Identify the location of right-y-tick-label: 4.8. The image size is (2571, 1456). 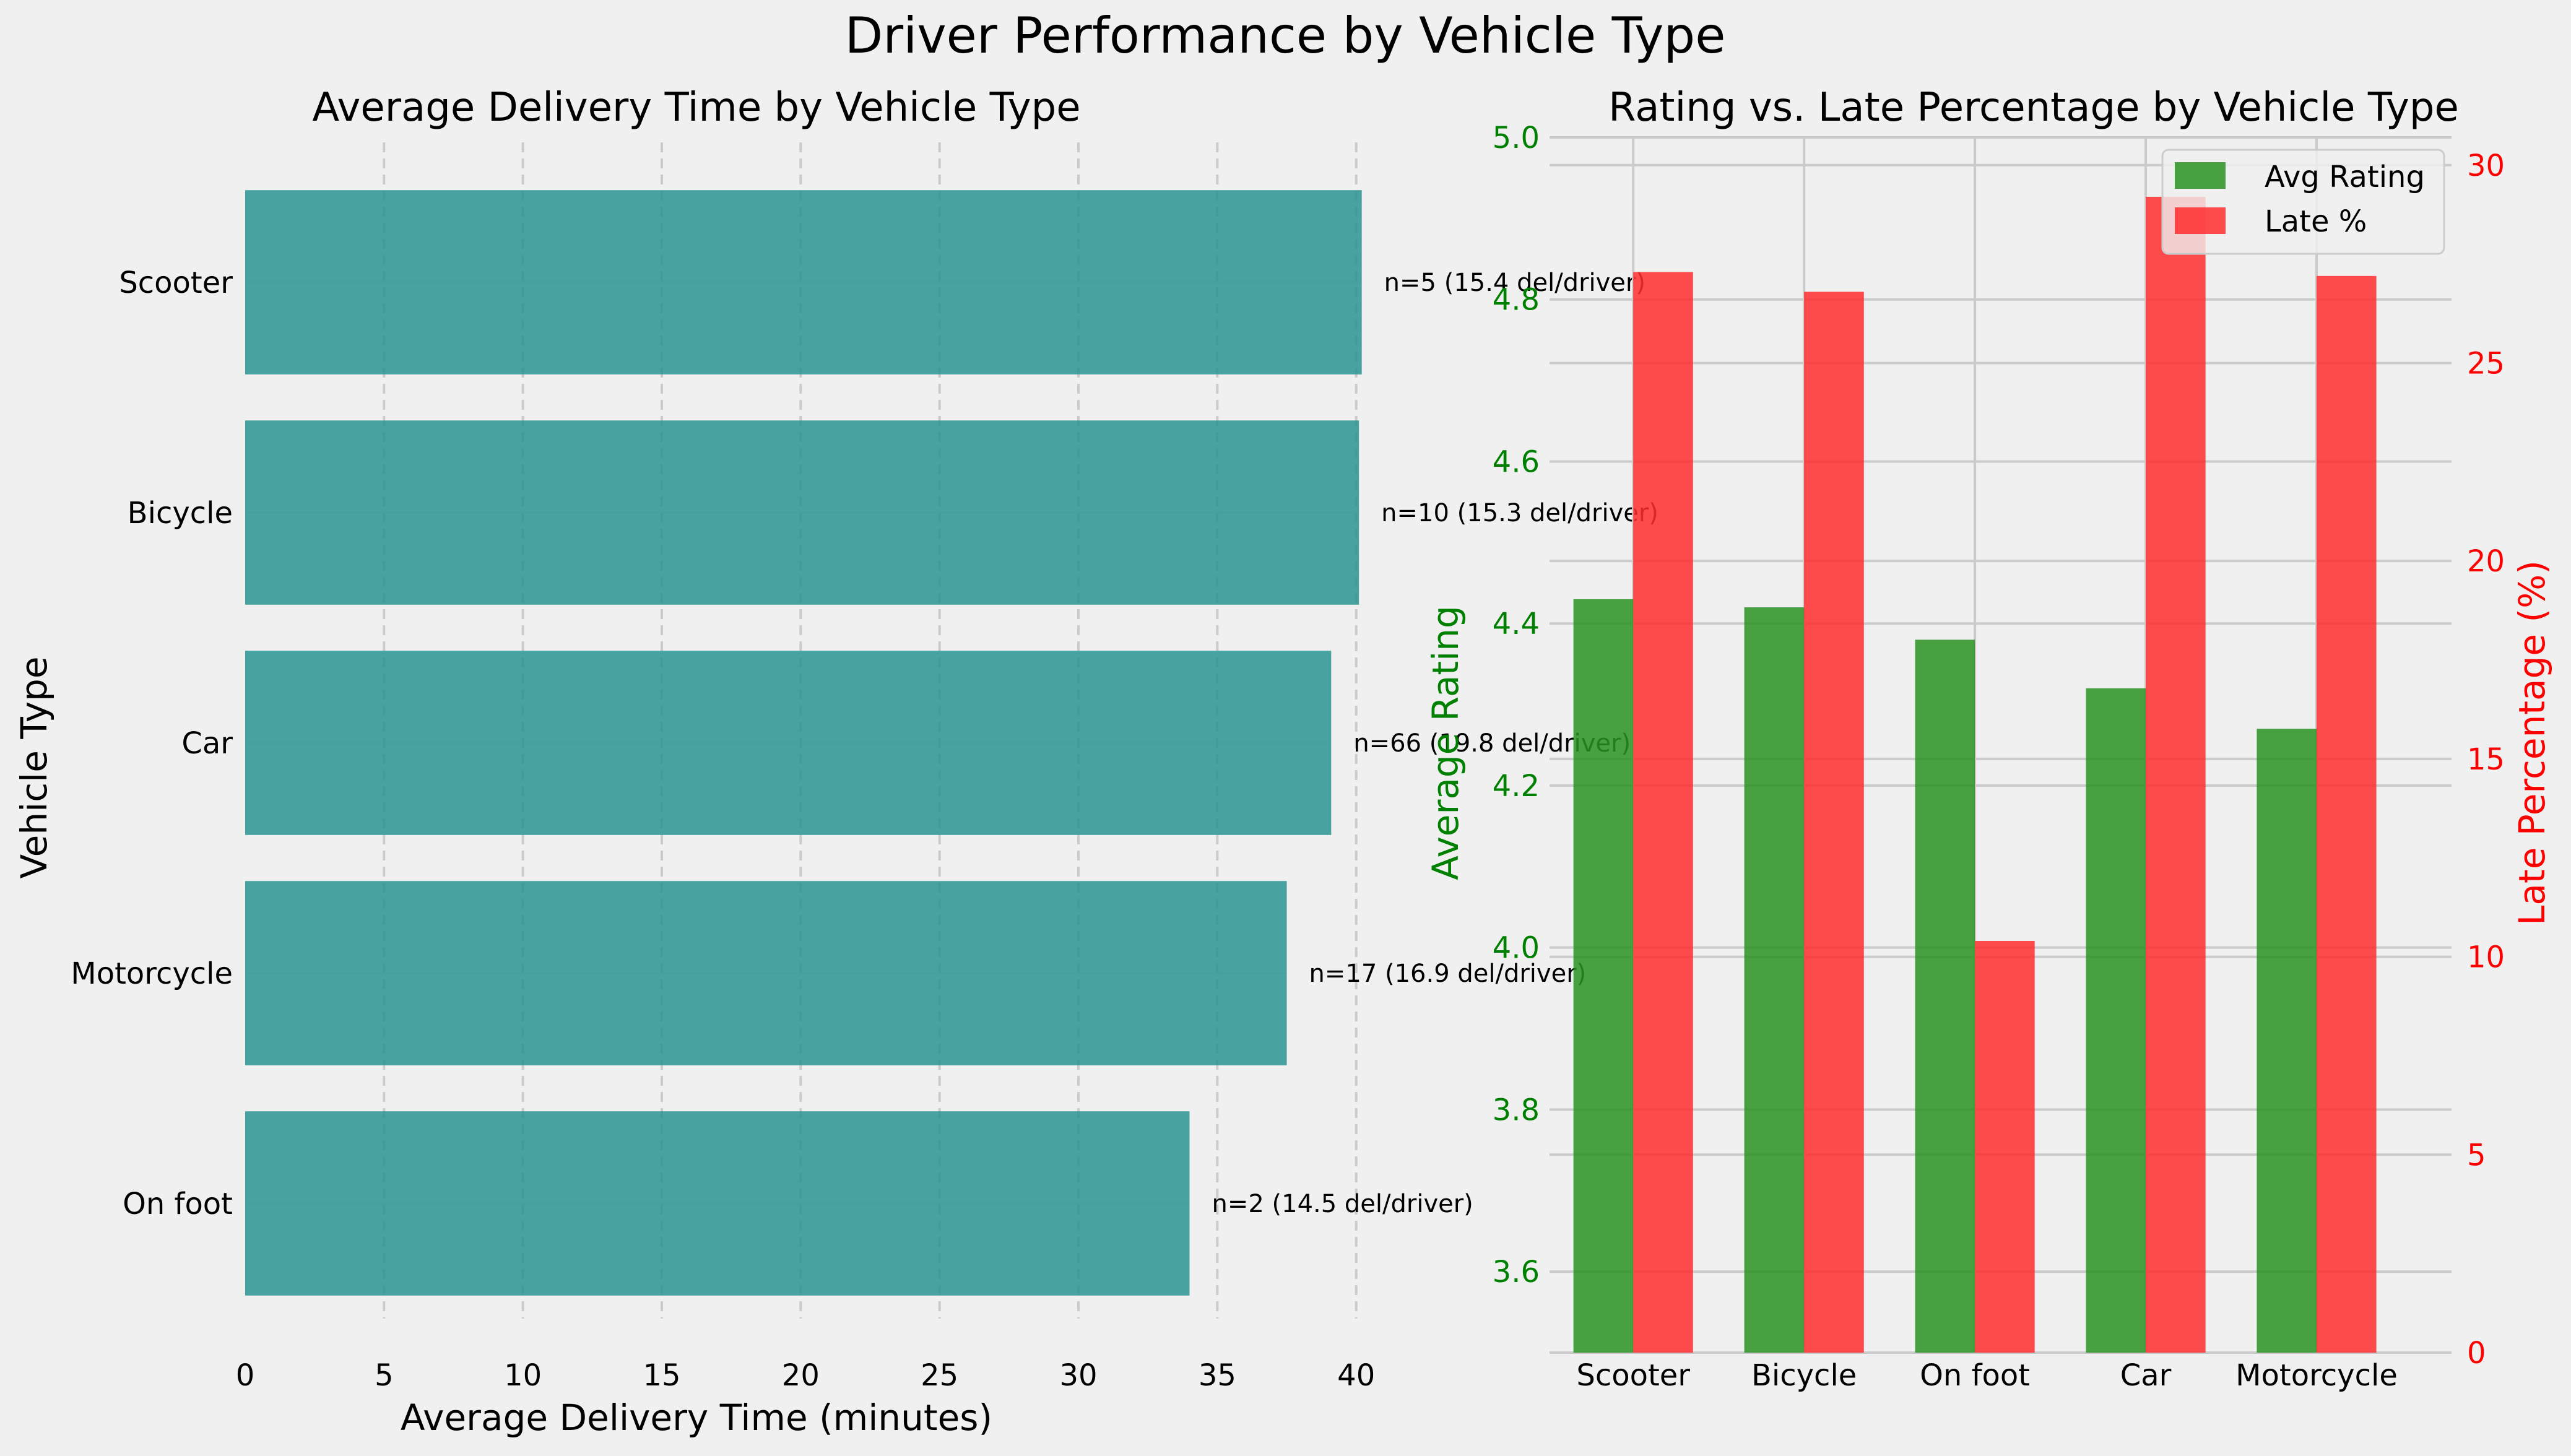
(1516, 300).